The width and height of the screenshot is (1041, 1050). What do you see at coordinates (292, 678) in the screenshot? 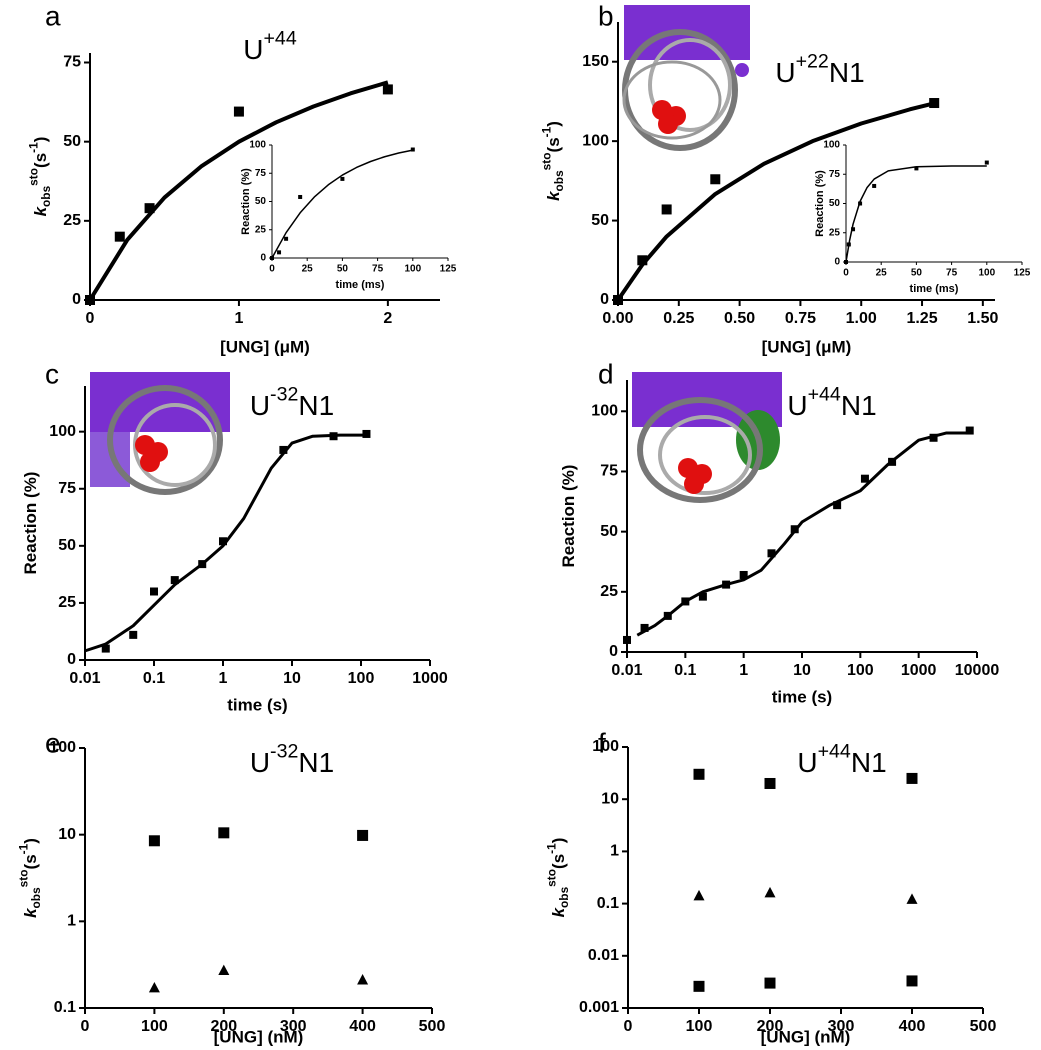
I see `x-tick-label: 10` at bounding box center [292, 678].